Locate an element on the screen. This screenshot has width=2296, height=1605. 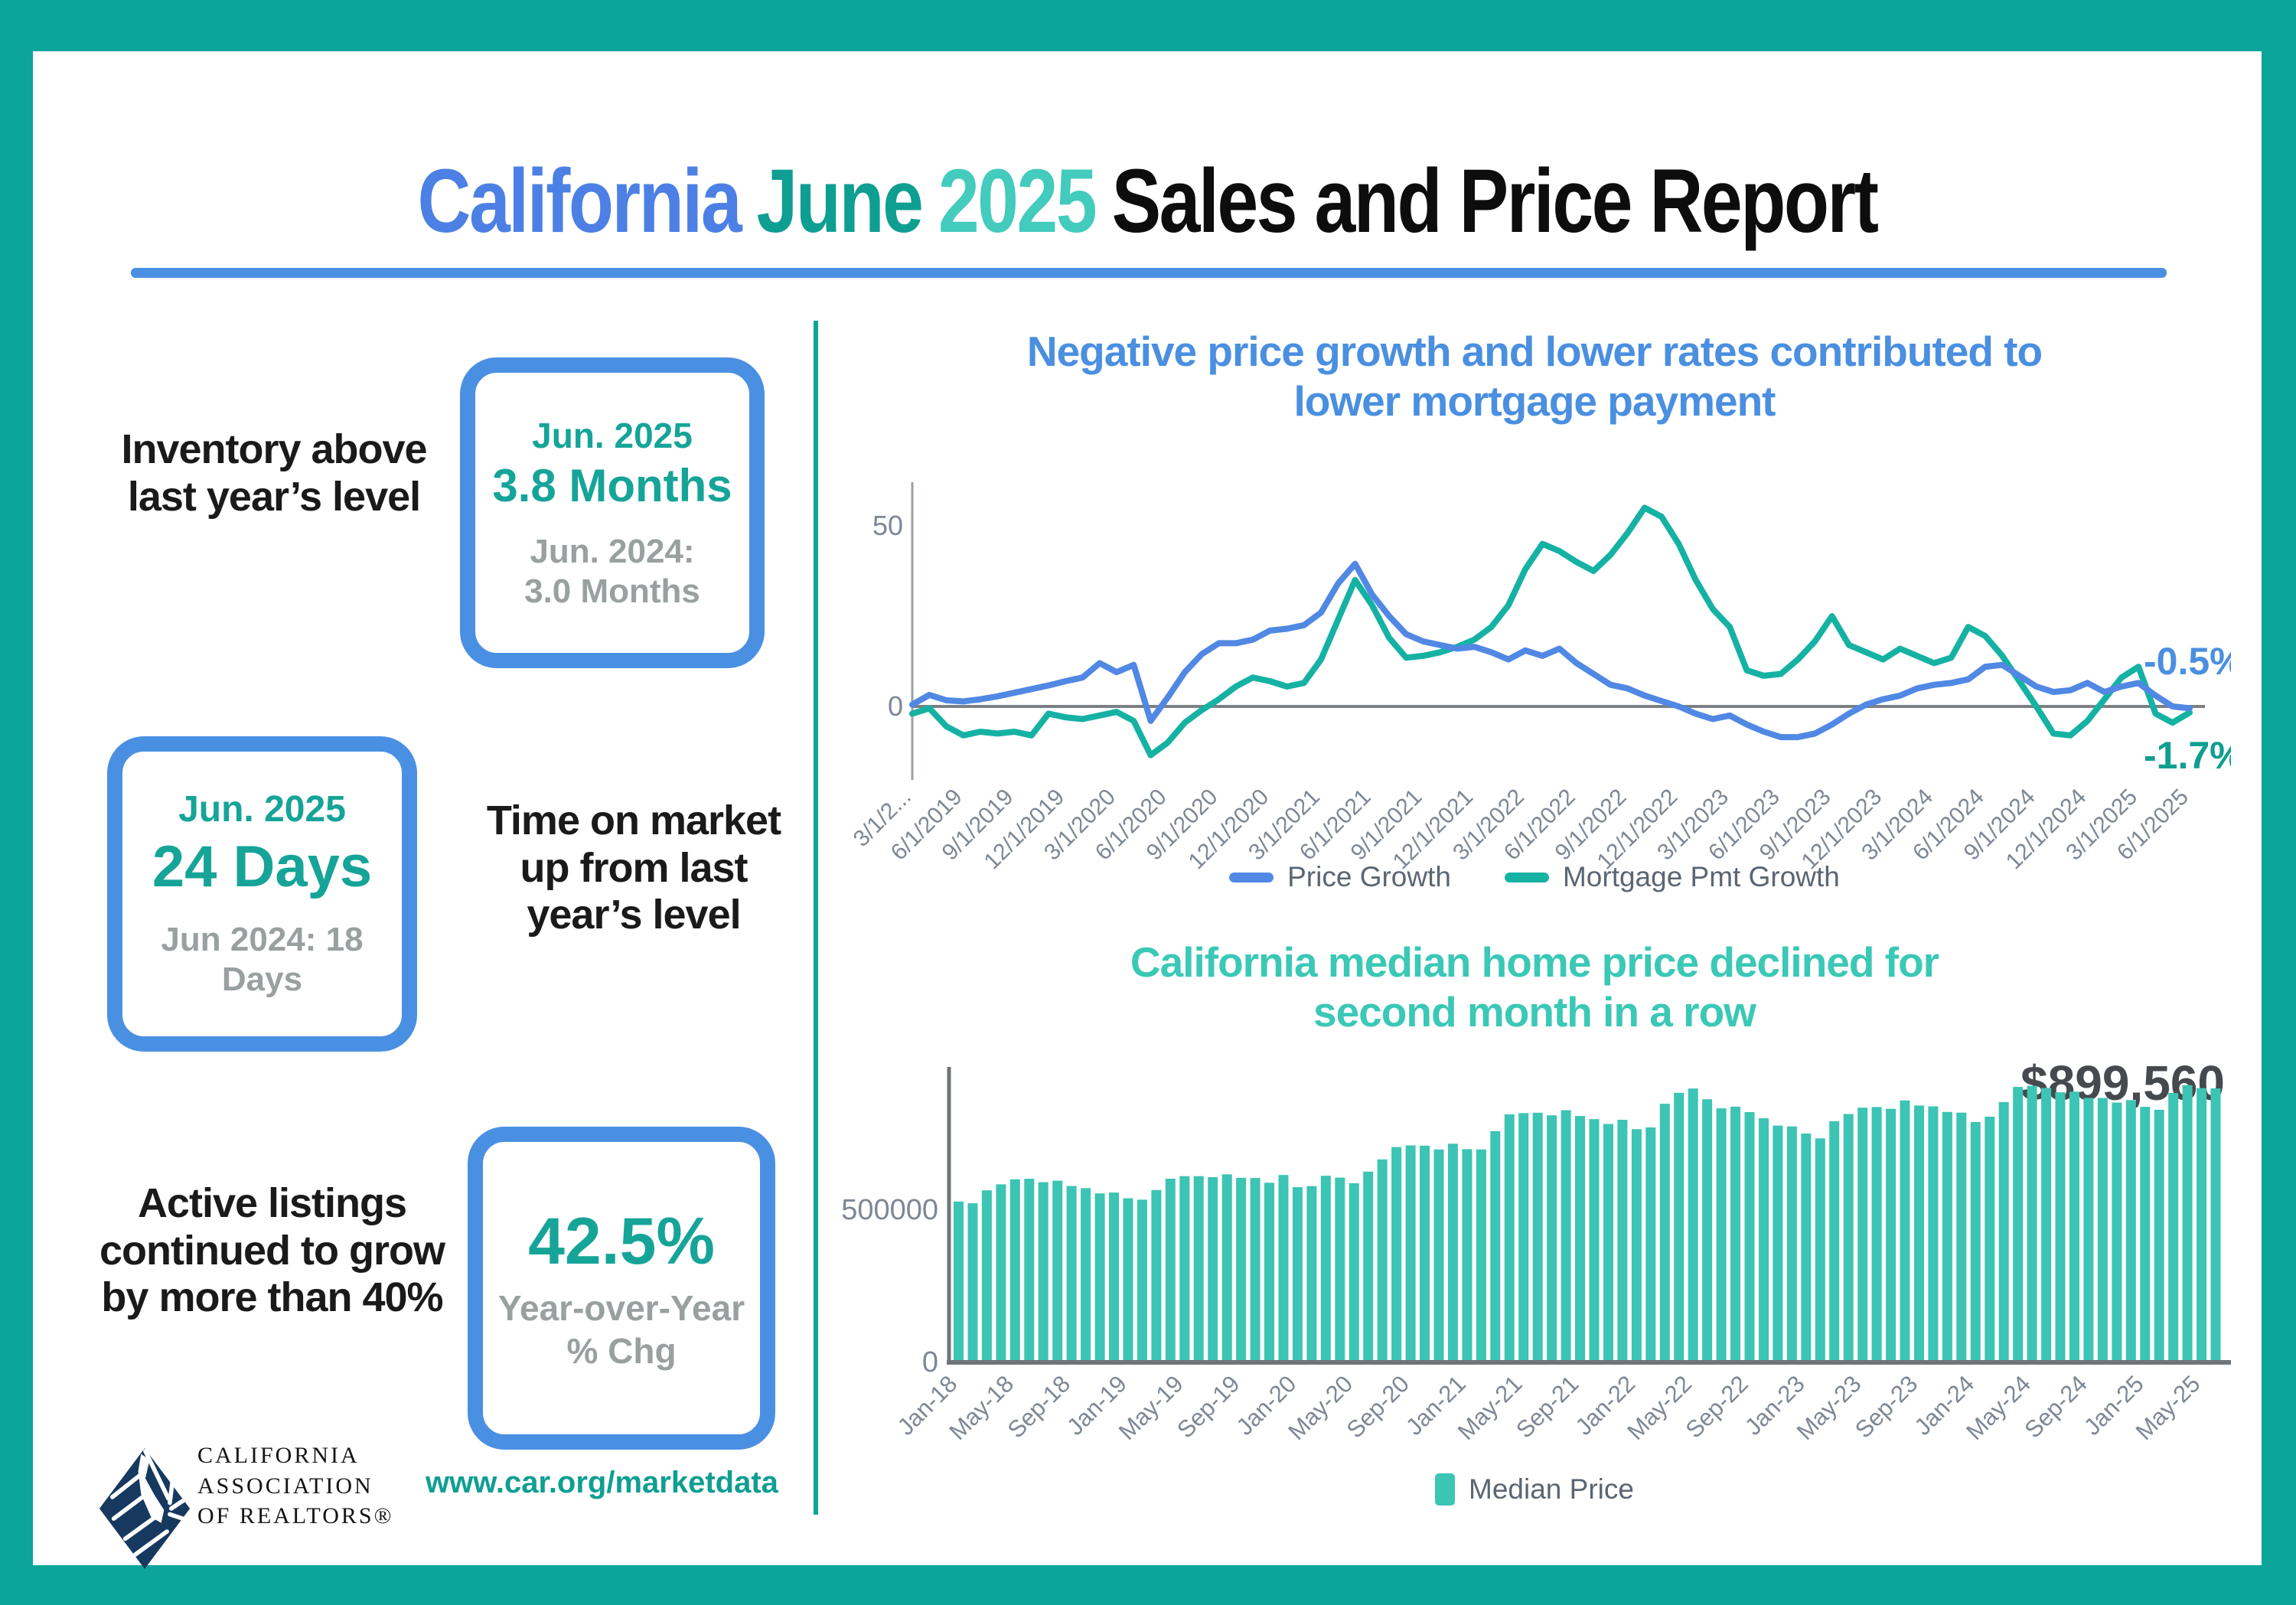
active-listings-box: 42.5% Year-over-Year % Chg is located at coordinates (621, 1288).